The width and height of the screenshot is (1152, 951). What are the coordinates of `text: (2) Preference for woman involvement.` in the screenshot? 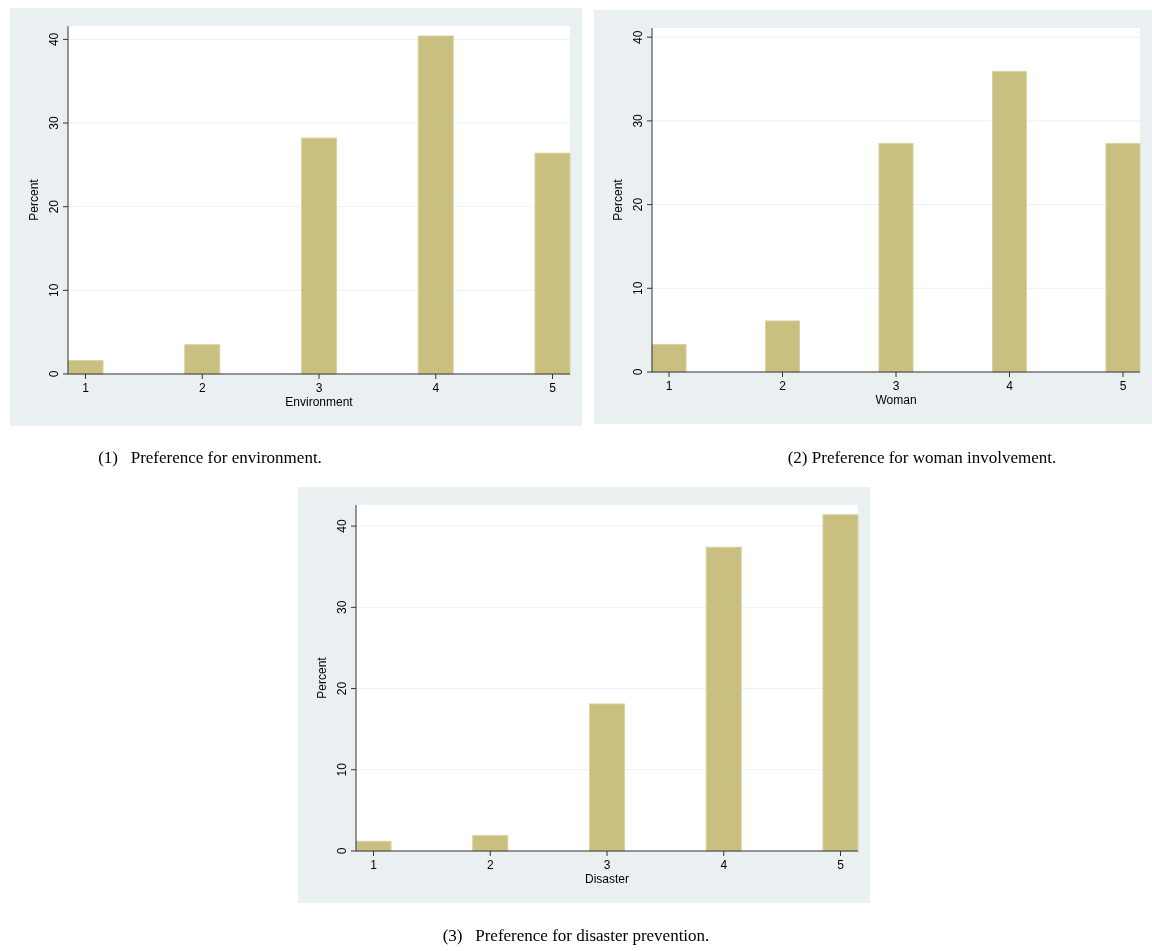 It's located at (922, 457).